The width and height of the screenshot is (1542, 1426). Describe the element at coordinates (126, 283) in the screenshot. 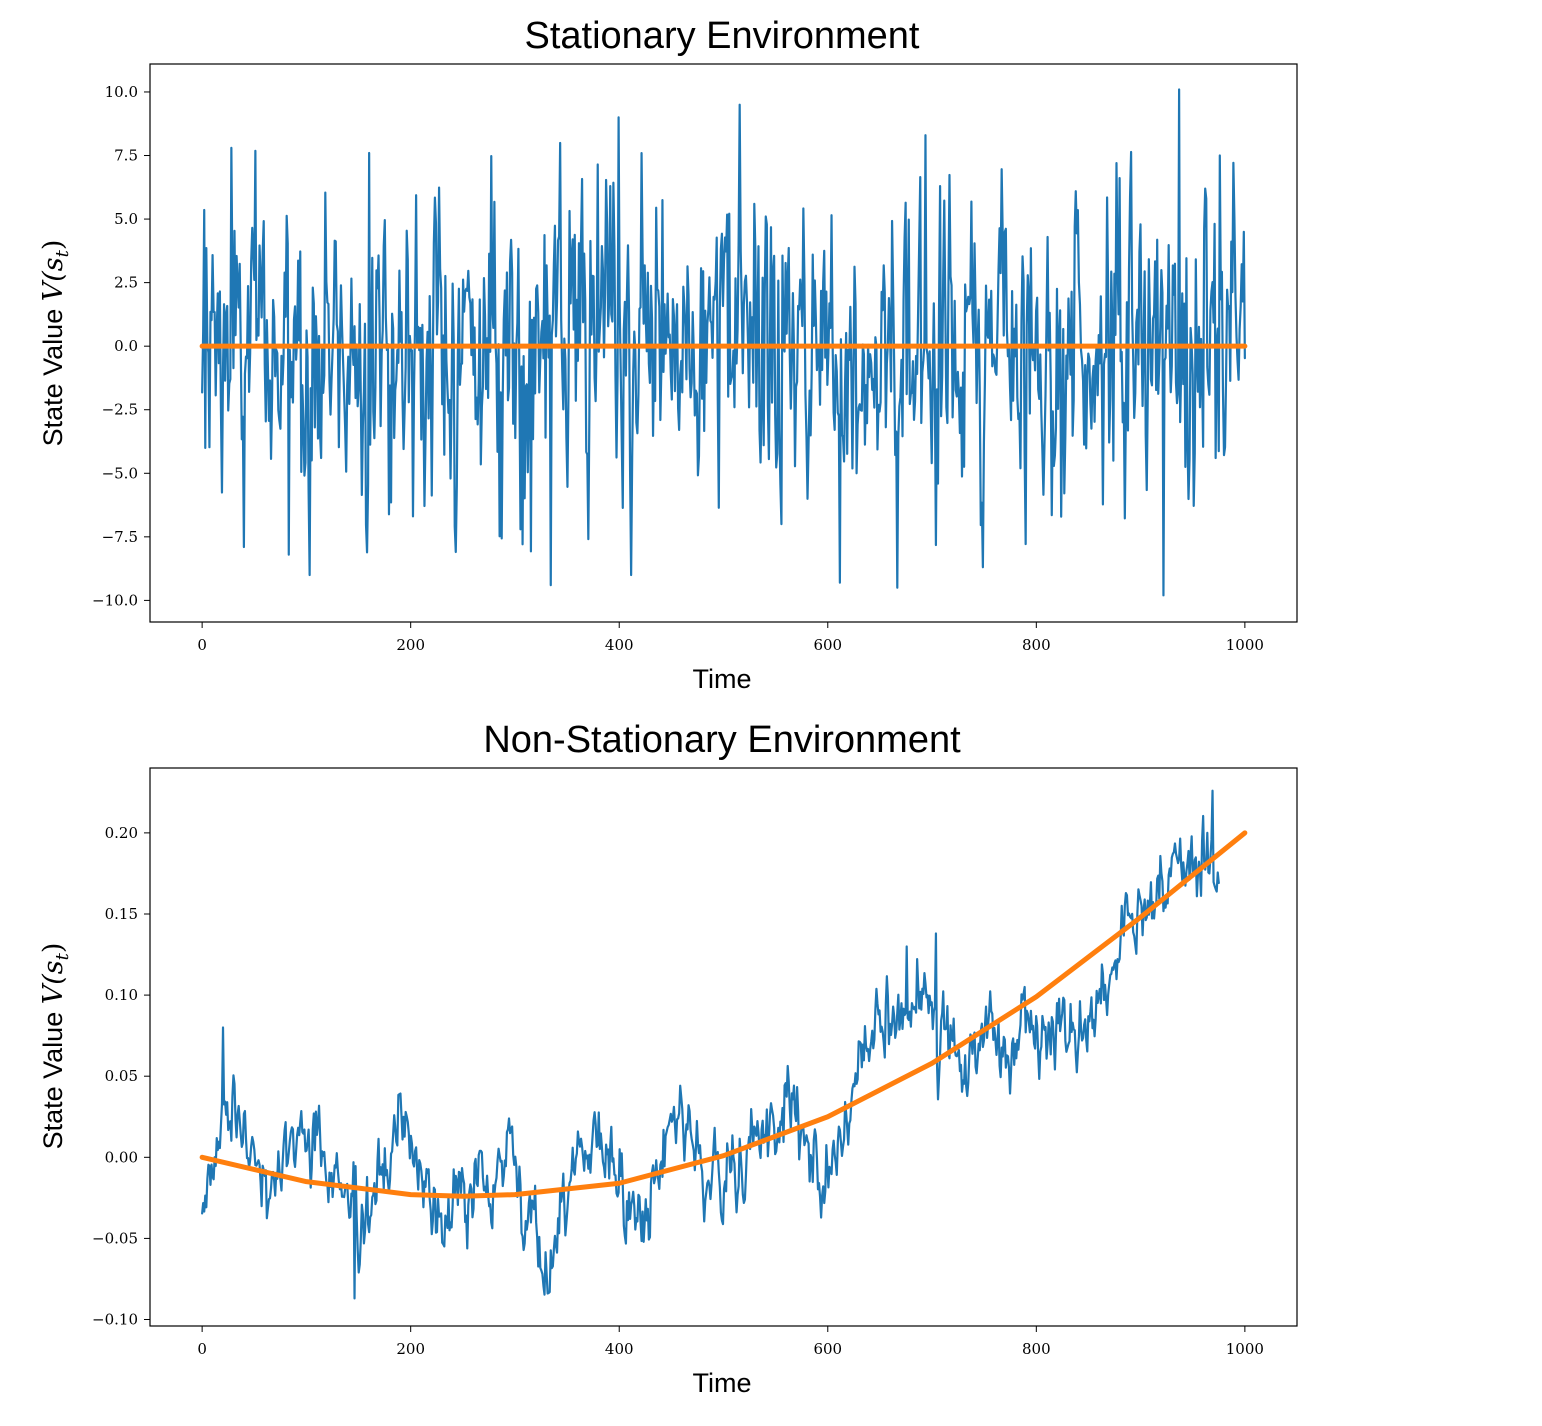

I see `y-tick-label: 2.5` at that location.